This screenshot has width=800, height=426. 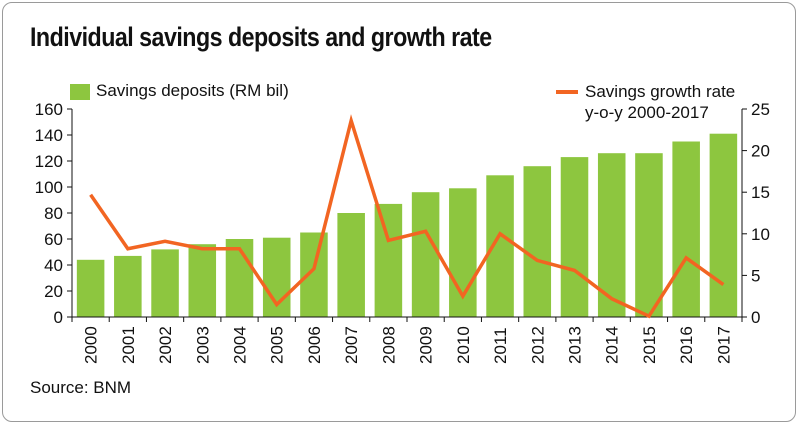 I want to click on bar-2011, so click(x=500, y=246).